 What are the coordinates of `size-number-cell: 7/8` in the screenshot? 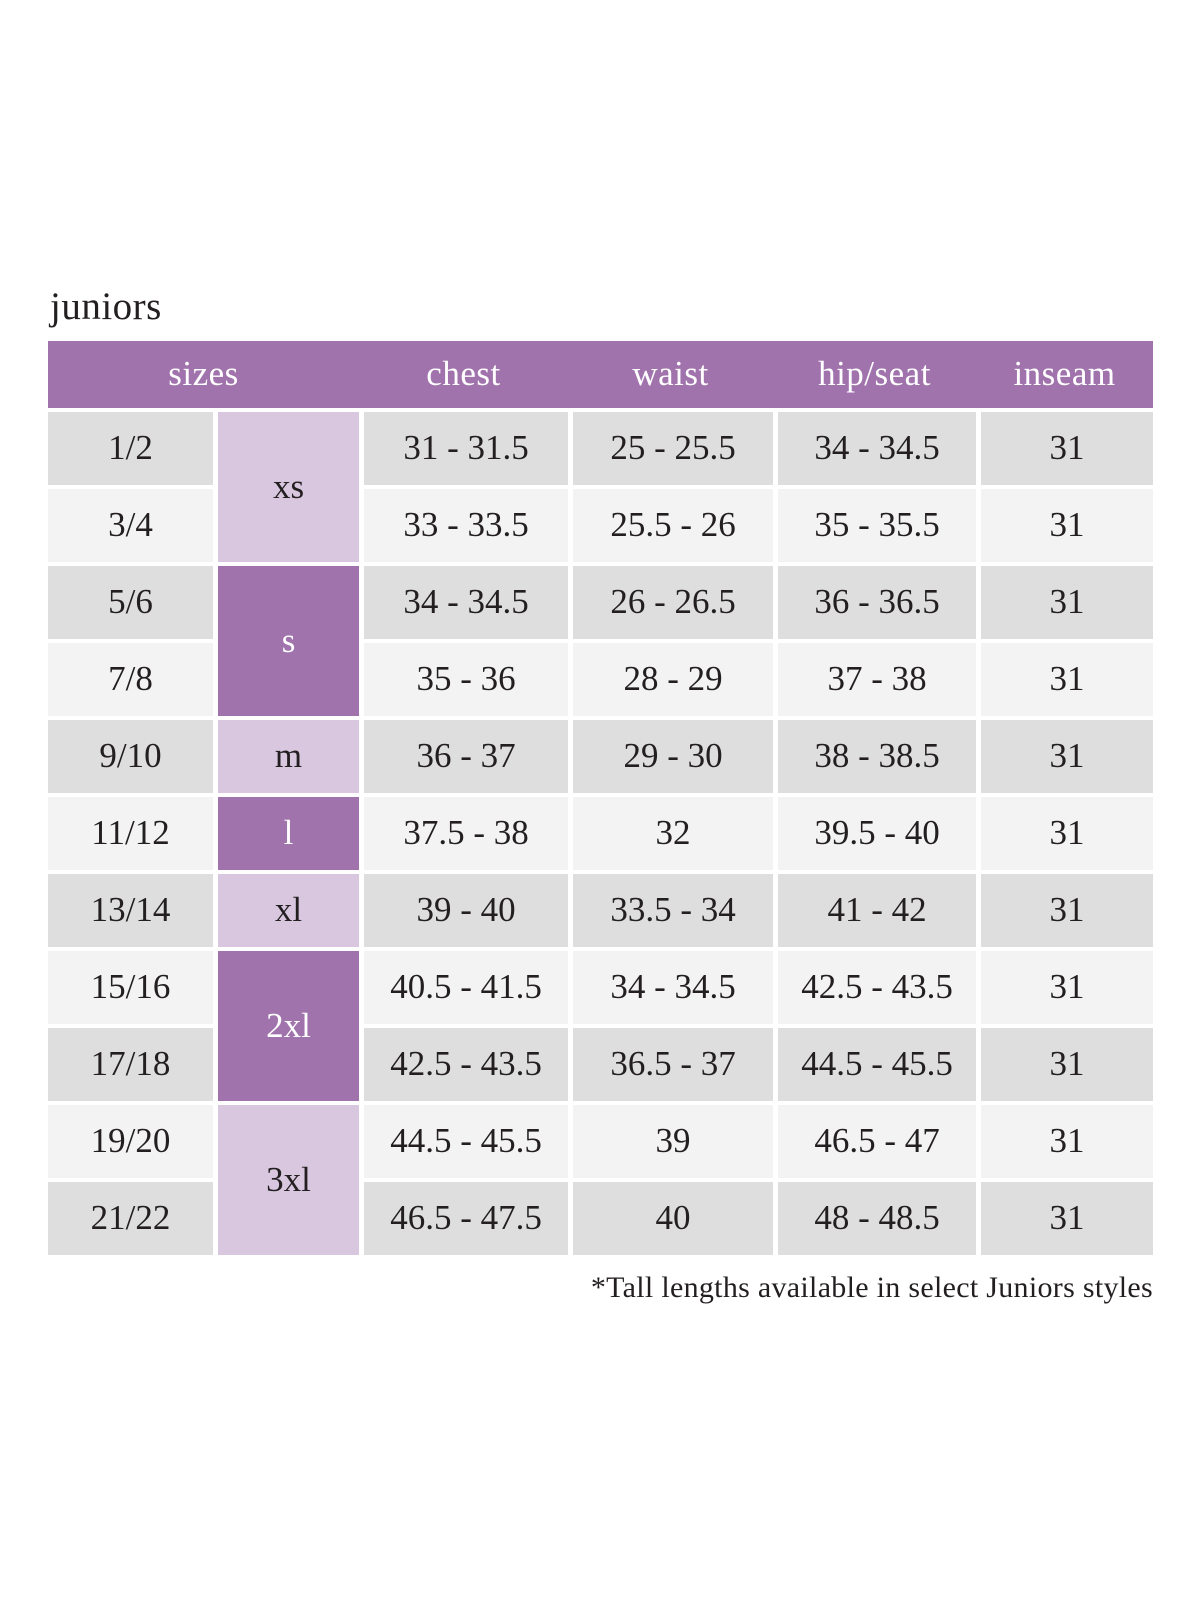 It's located at (130, 677).